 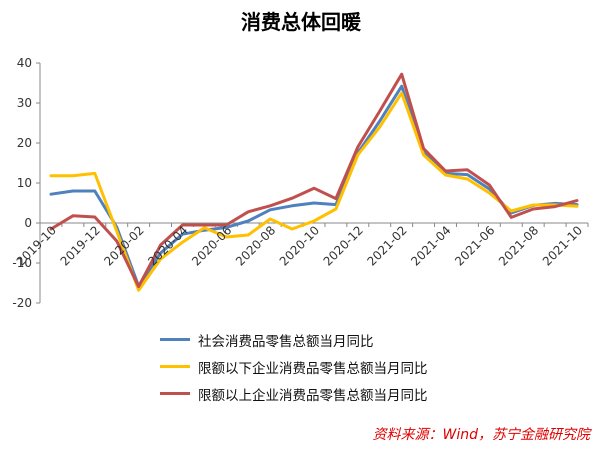 I want to click on legend-item-2: 限额以下企业消费品零售总额当月同比, so click(x=294, y=366).